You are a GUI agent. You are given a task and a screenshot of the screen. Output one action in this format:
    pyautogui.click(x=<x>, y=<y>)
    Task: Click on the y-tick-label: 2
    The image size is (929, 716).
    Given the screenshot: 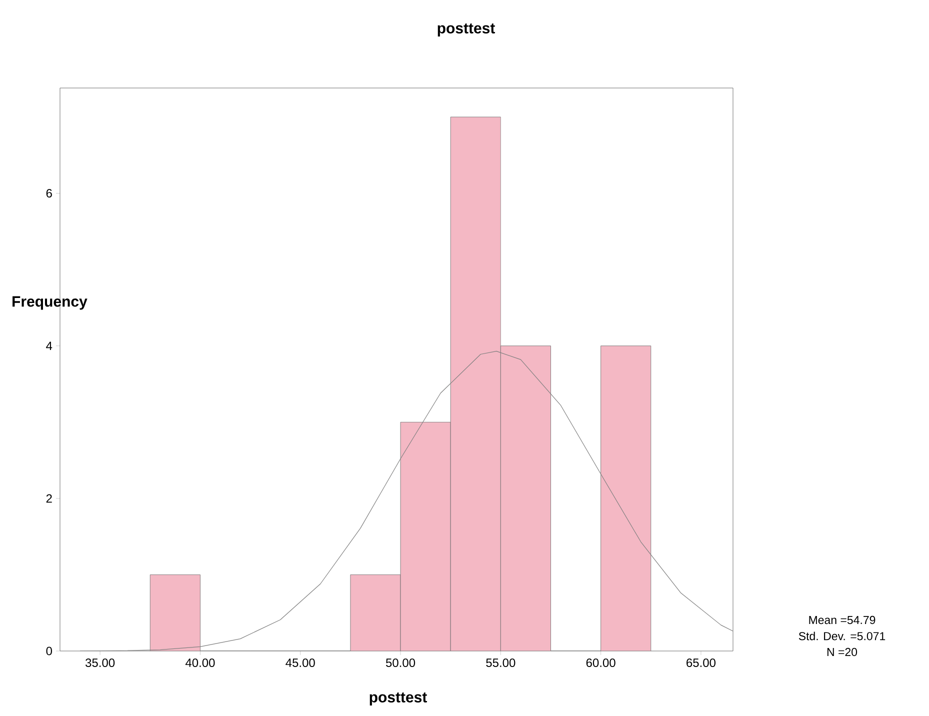 What is the action you would take?
    pyautogui.click(x=49, y=498)
    